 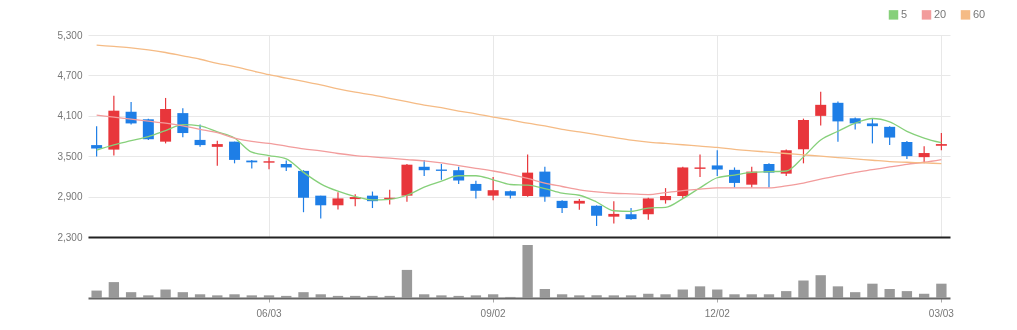 I want to click on legend-label: 20, so click(x=940, y=13).